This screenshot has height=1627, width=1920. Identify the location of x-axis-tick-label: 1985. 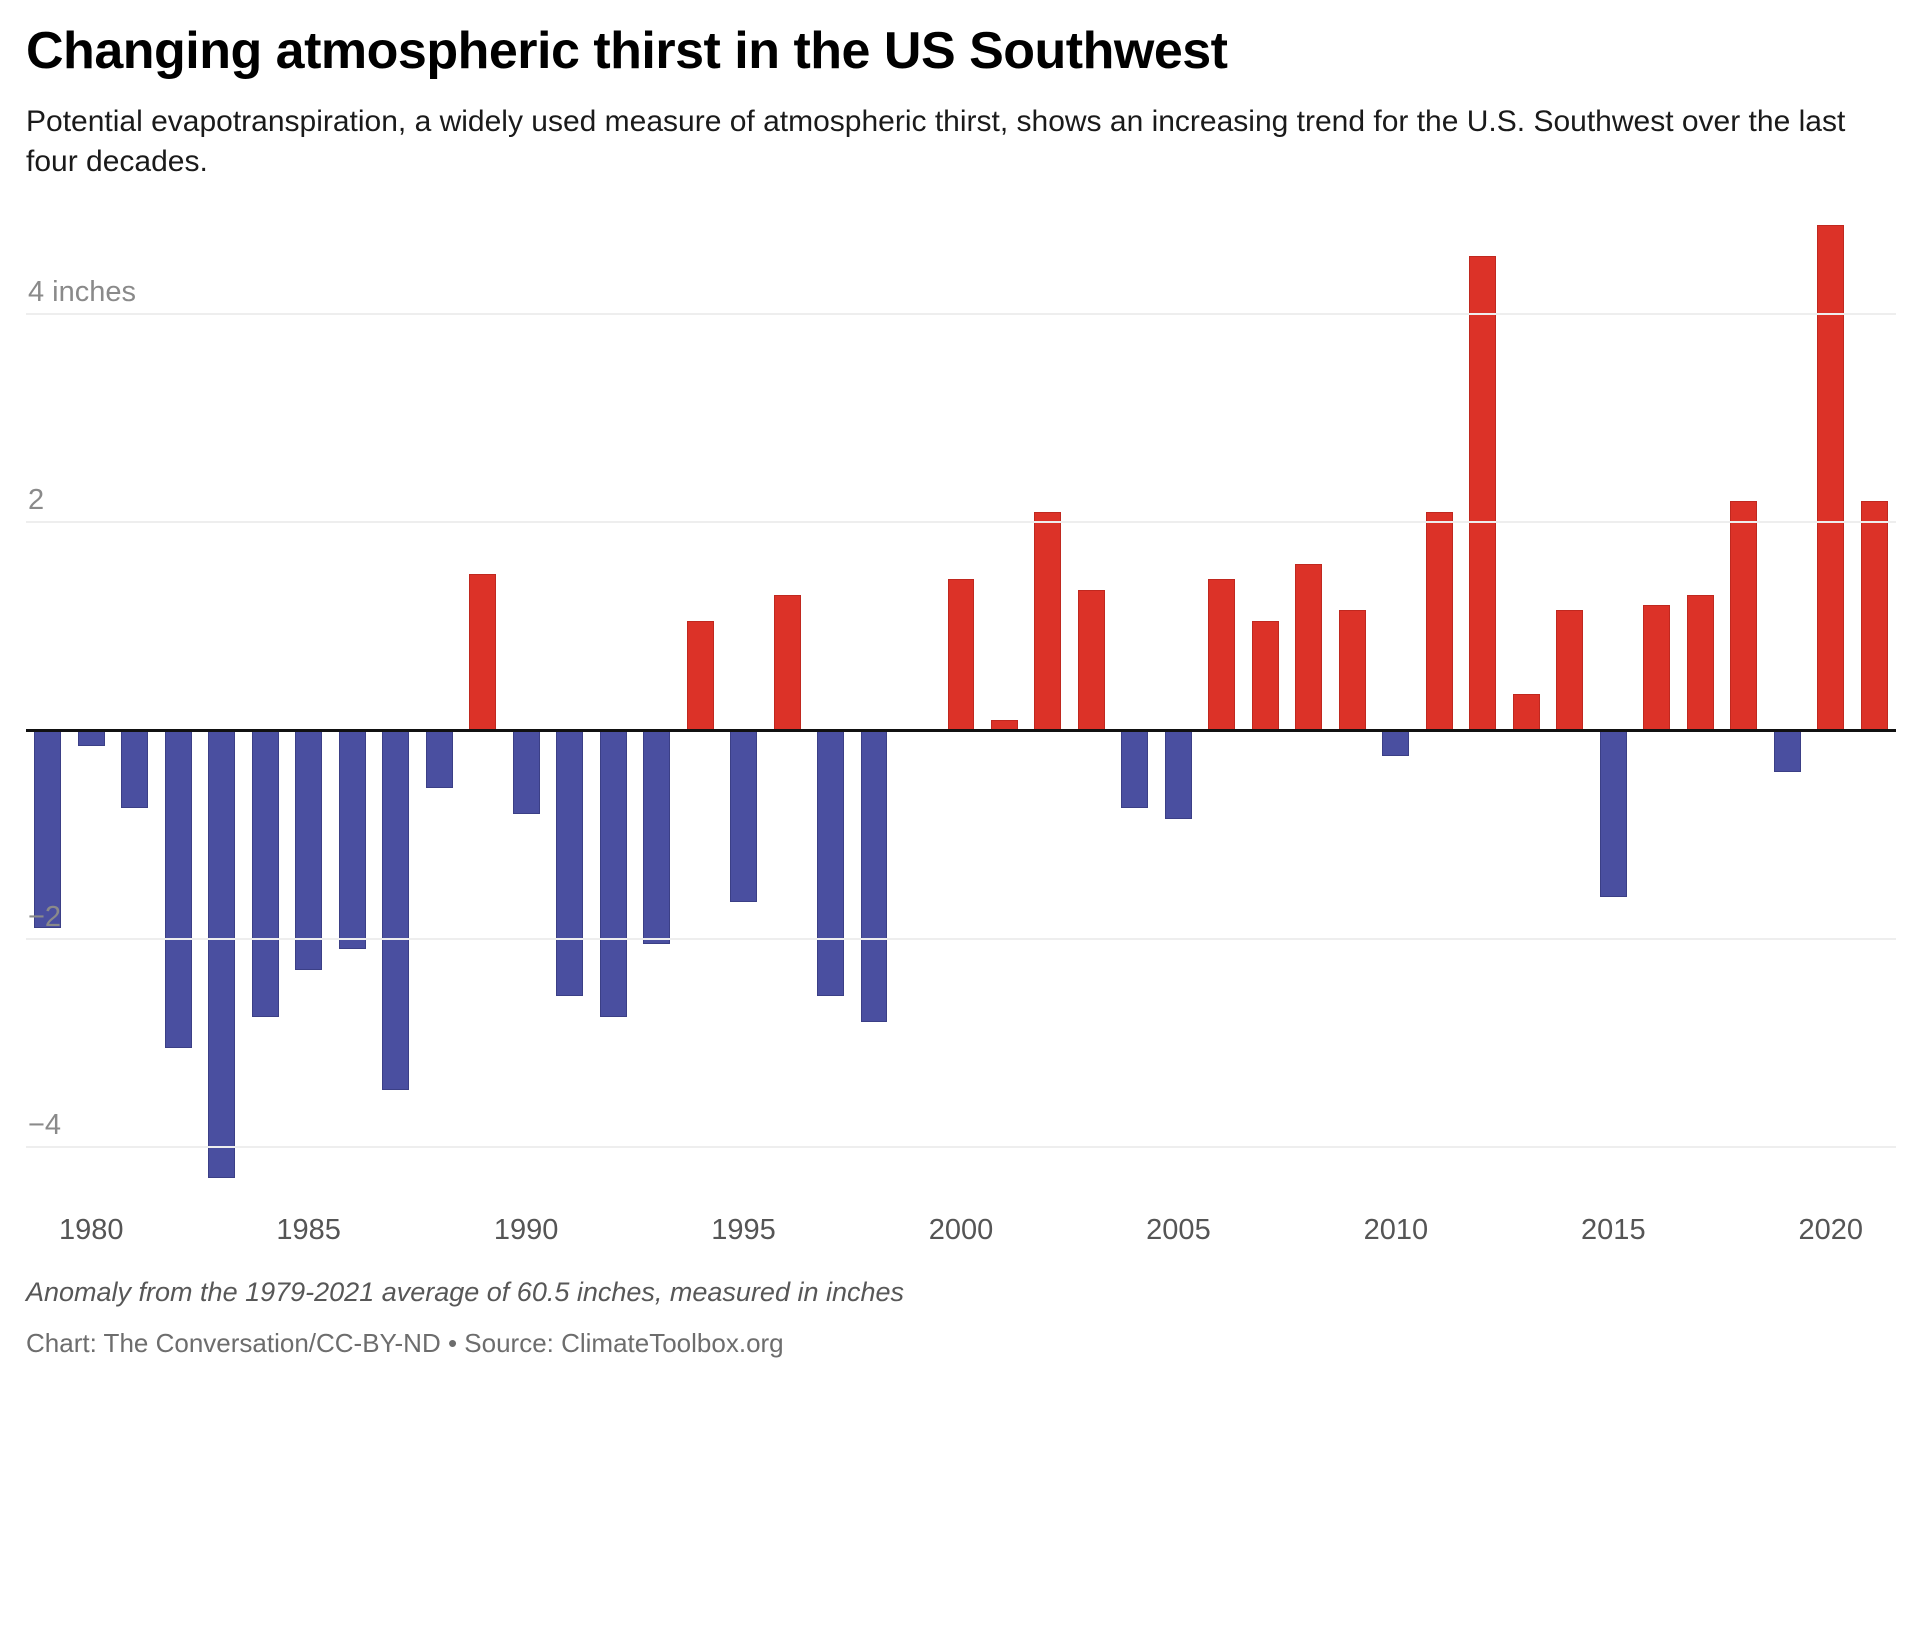
(308, 1230).